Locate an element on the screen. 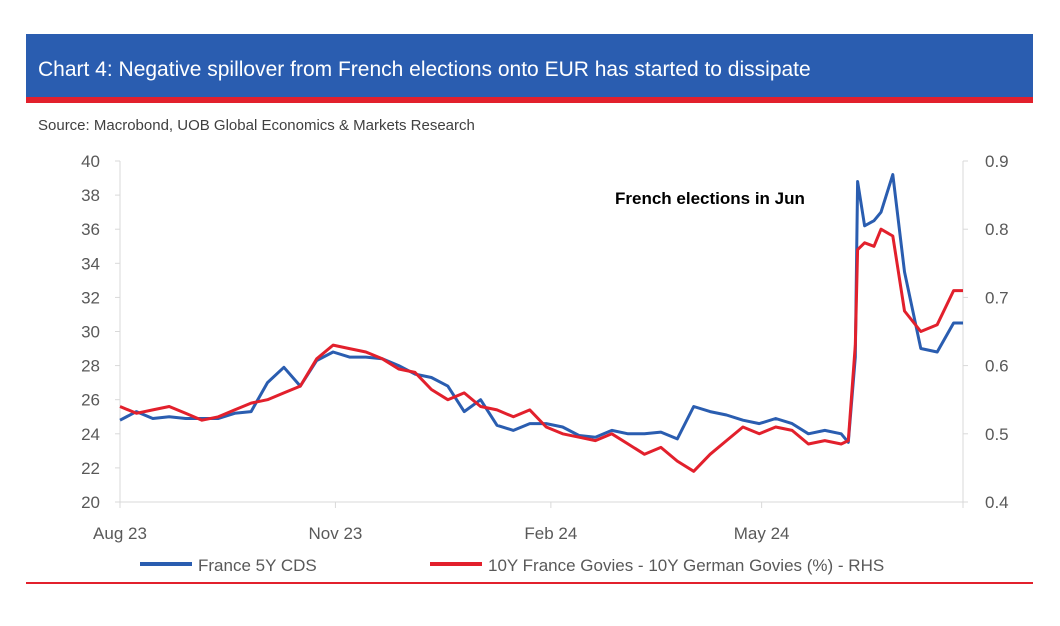 The height and width of the screenshot is (626, 1060). title-accent-stripe is located at coordinates (529, 100).